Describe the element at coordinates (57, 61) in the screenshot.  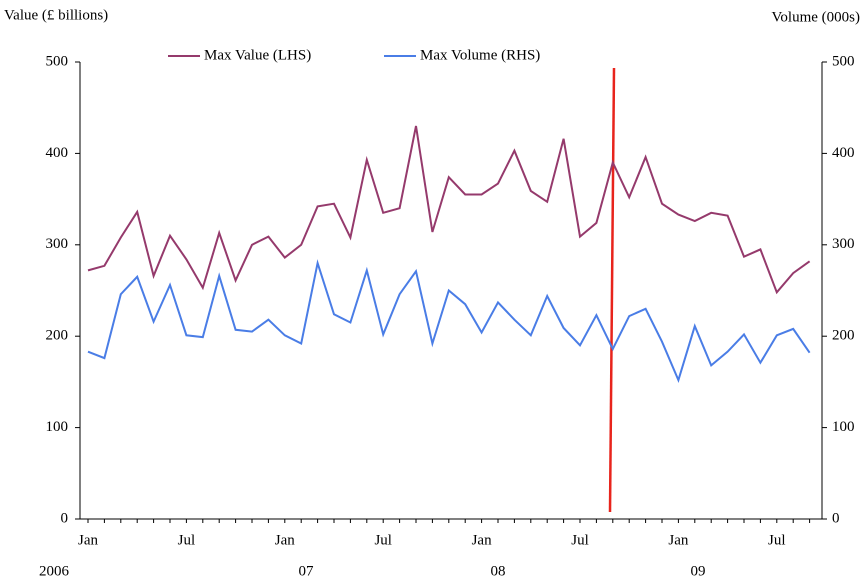
I see `y-tick-label: 500` at that location.